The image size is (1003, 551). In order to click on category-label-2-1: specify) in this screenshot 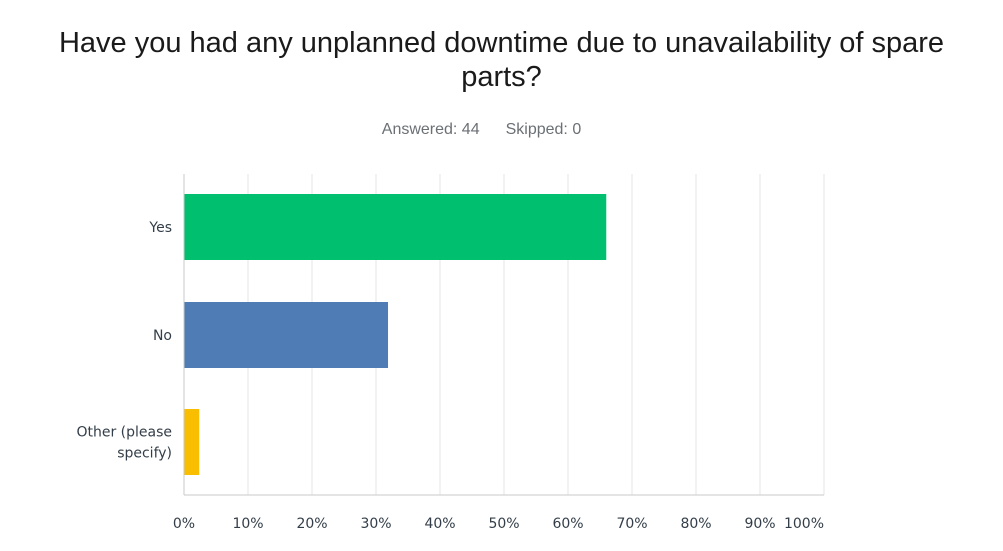, I will do `click(144, 454)`.